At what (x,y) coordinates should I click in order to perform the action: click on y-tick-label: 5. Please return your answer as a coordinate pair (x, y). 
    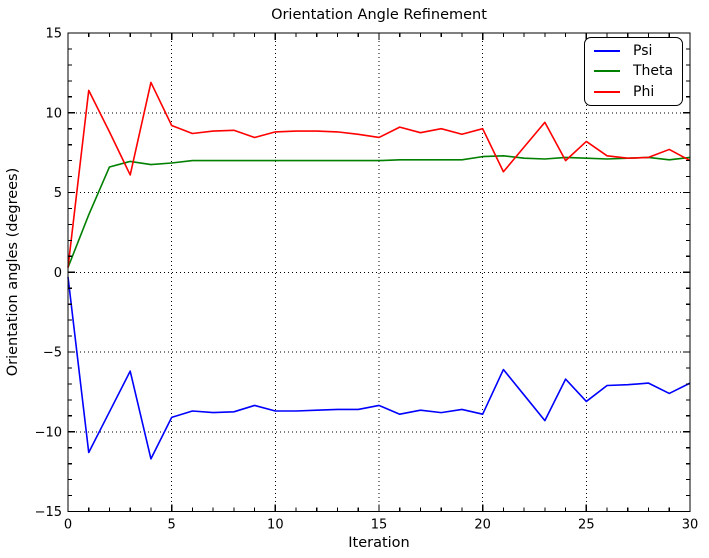
    Looking at the image, I should click on (58, 193).